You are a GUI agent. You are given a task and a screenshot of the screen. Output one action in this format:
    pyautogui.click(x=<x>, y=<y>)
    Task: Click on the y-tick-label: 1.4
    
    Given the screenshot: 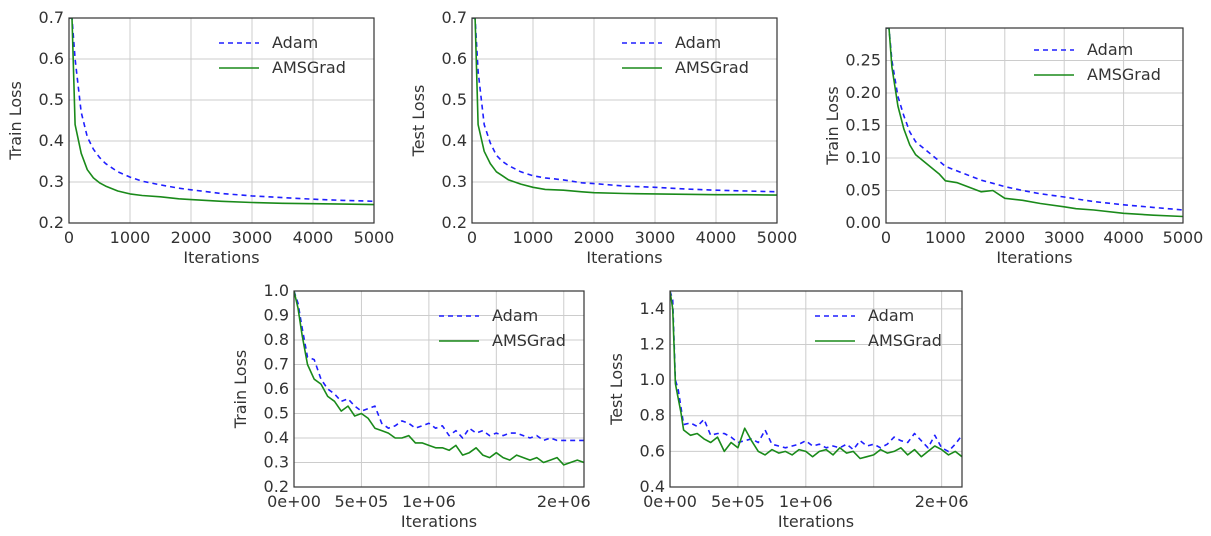 What is the action you would take?
    pyautogui.click(x=652, y=308)
    